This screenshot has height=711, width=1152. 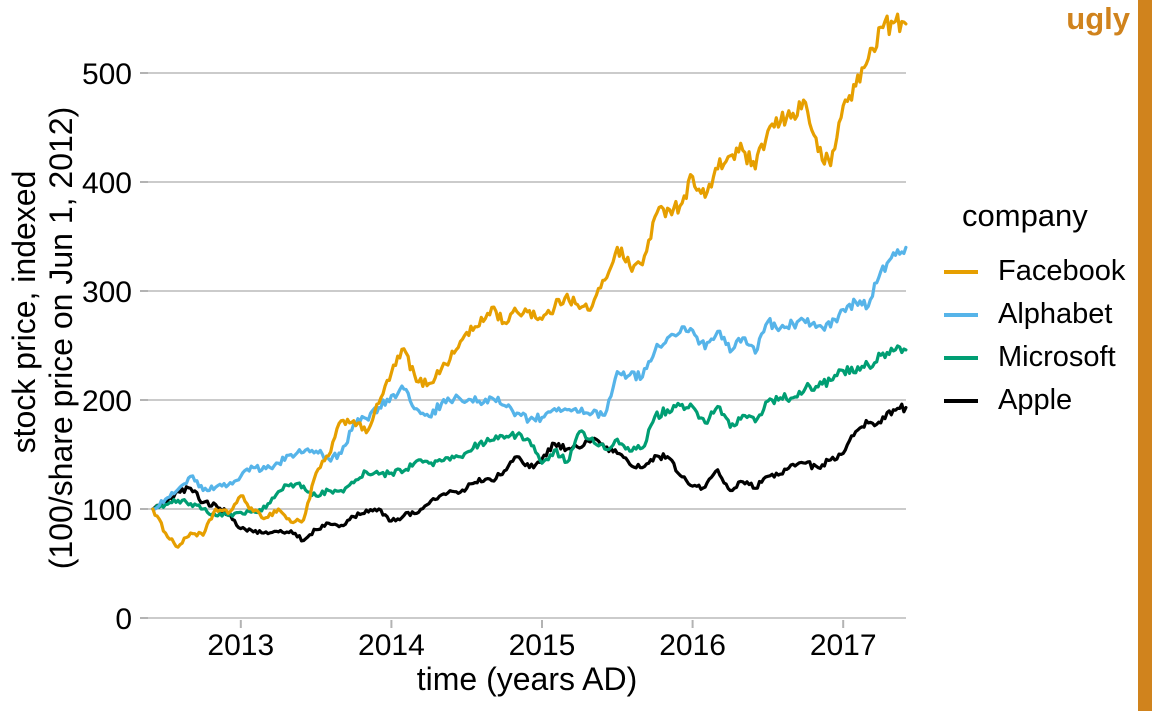 I want to click on legend-item-facebook: Facebook, so click(x=1034, y=271).